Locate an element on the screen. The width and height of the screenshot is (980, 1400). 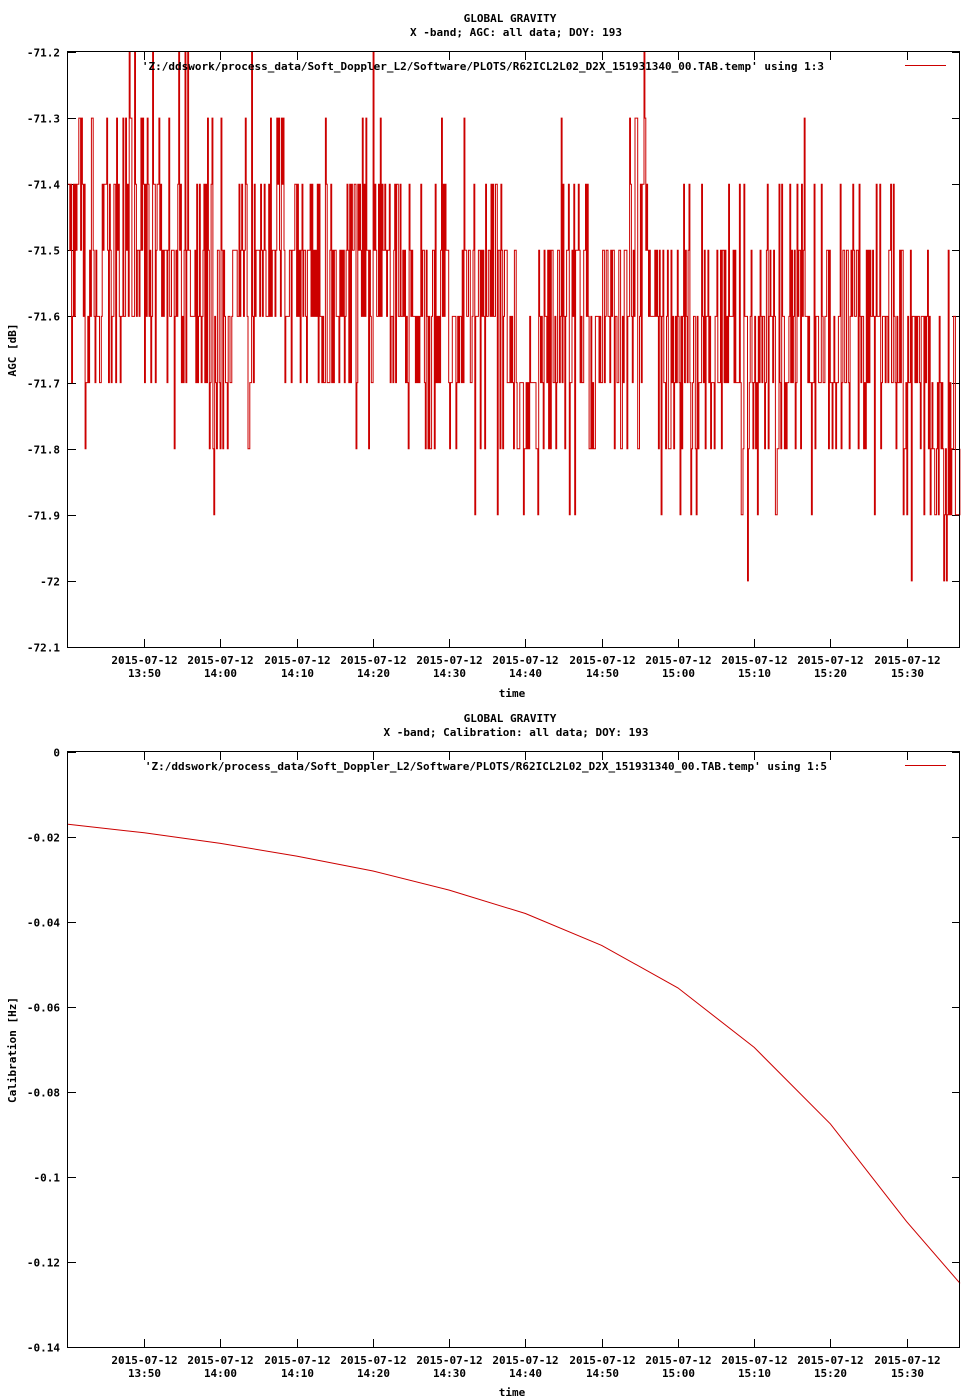
calibration-y-axis-label: Calibration [Hz] is located at coordinates (12, 1050).